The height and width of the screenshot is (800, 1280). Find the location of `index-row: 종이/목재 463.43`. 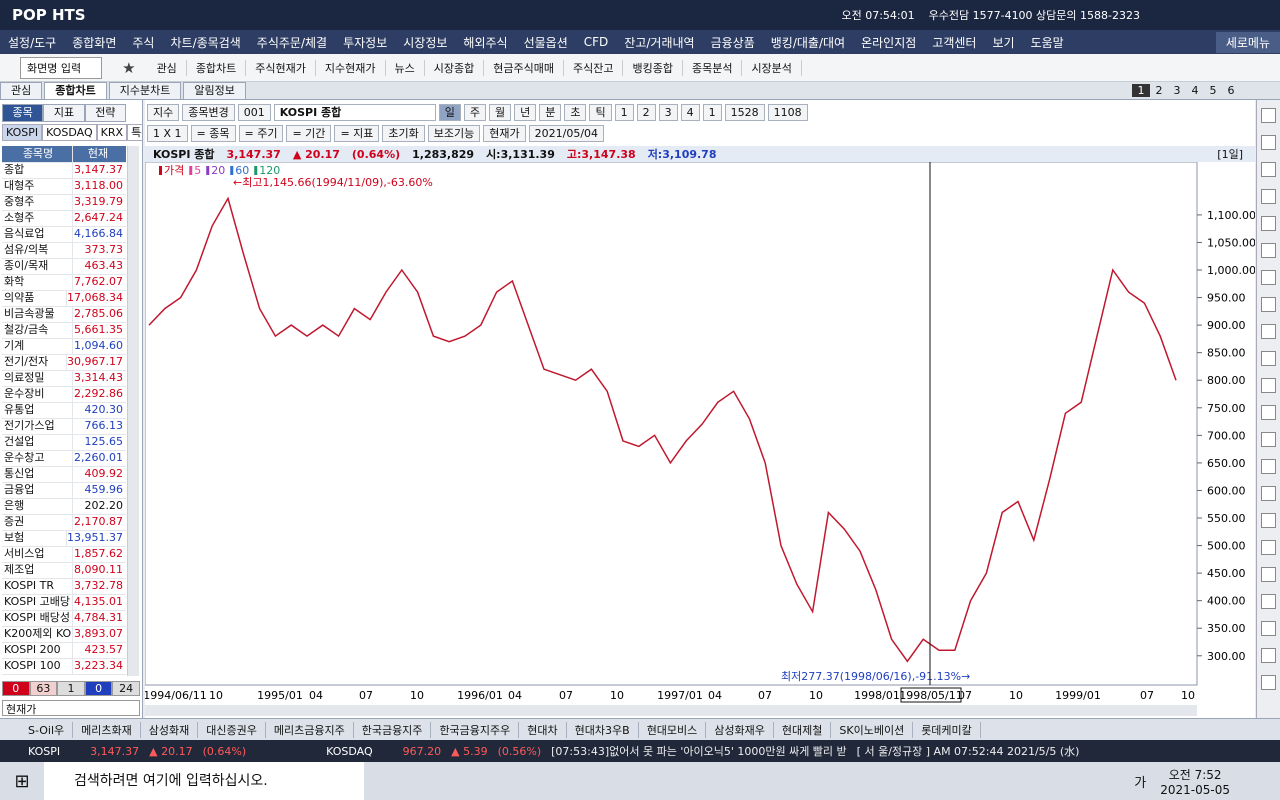

index-row: 종이/목재 463.43 is located at coordinates (64, 266).